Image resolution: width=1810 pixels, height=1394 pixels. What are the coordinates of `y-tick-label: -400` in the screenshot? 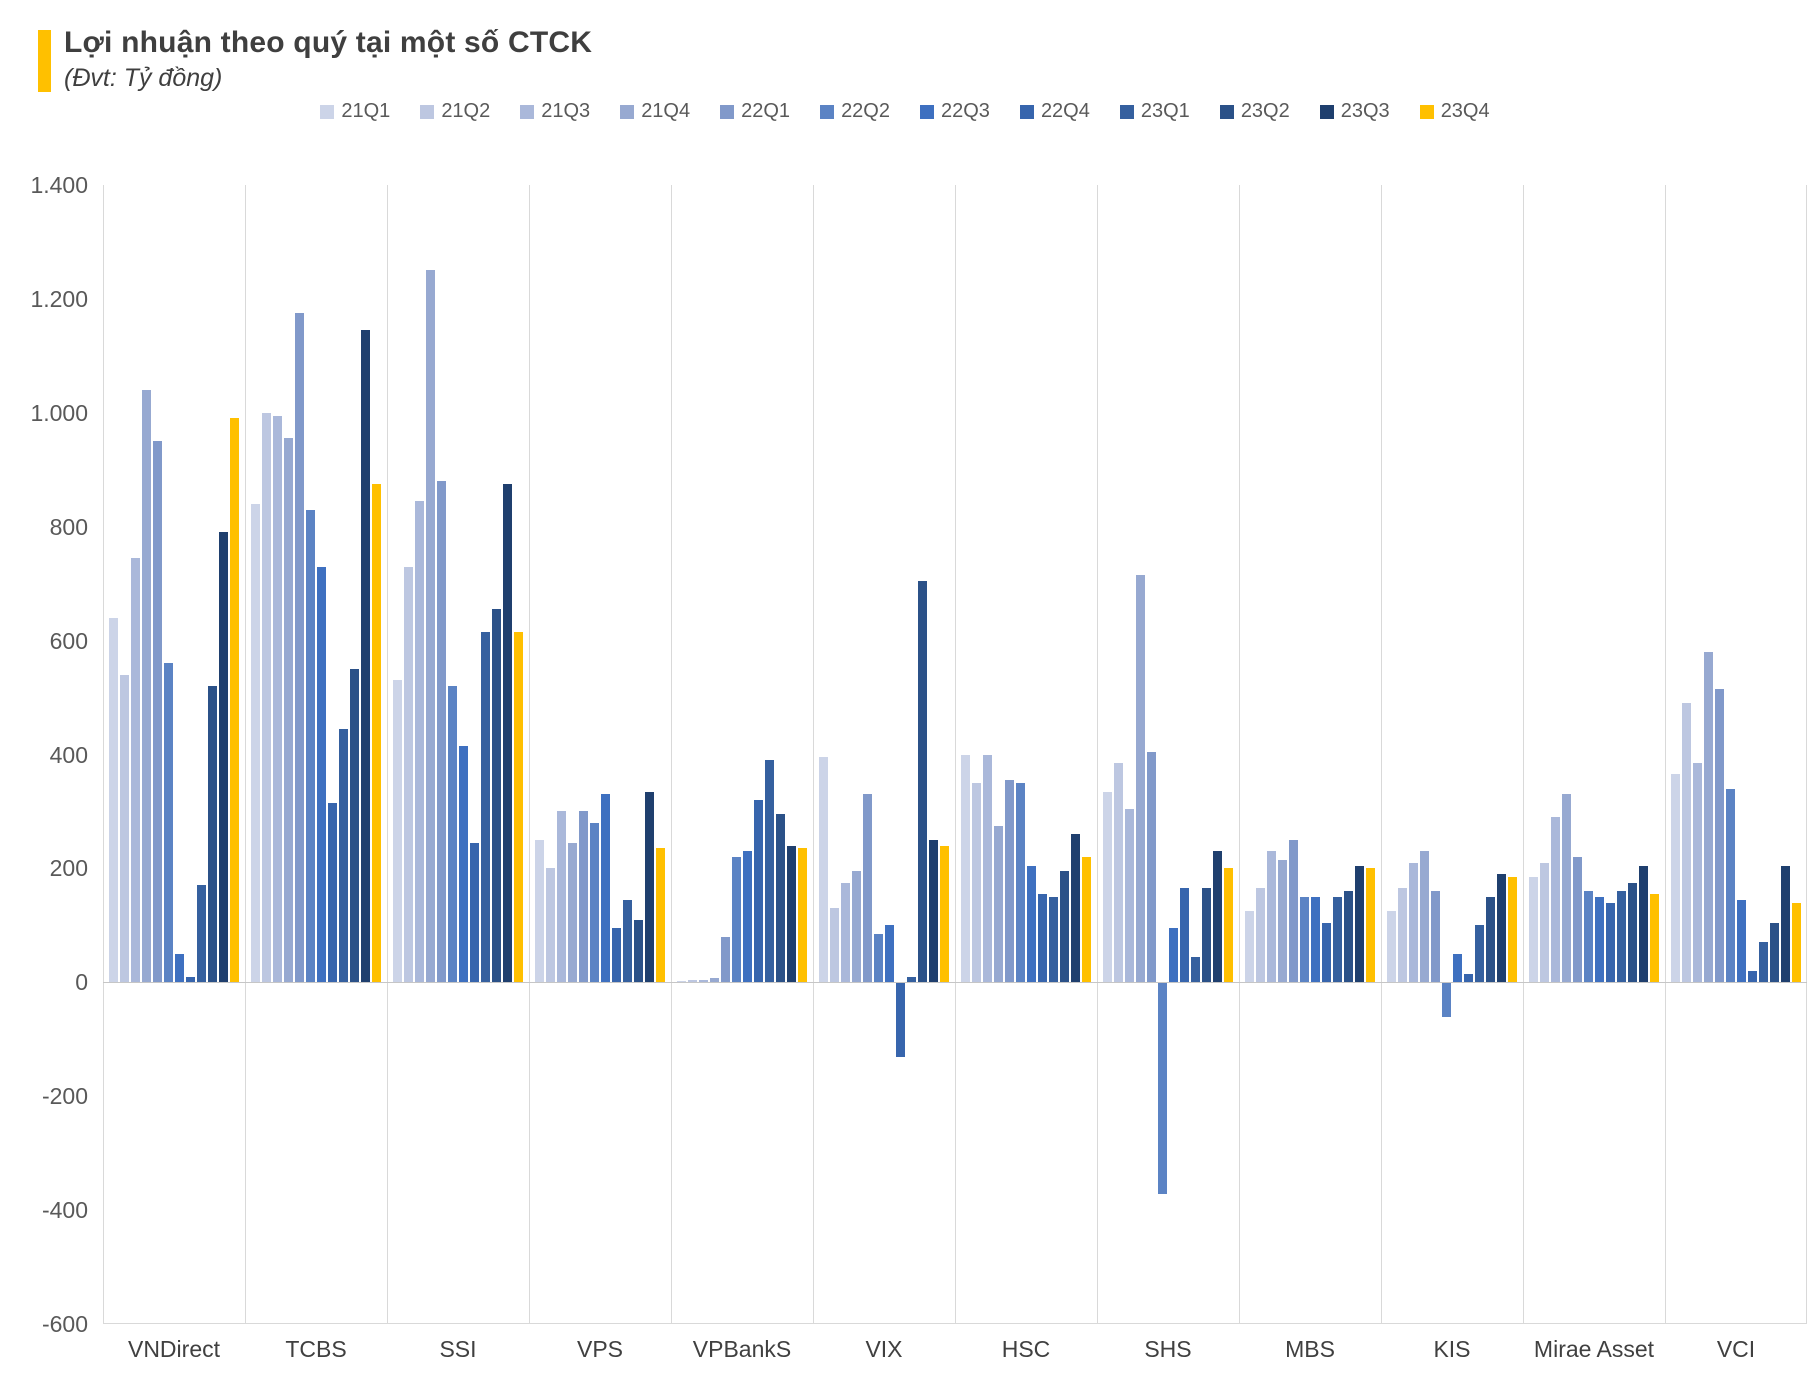 It's located at (64, 1210).